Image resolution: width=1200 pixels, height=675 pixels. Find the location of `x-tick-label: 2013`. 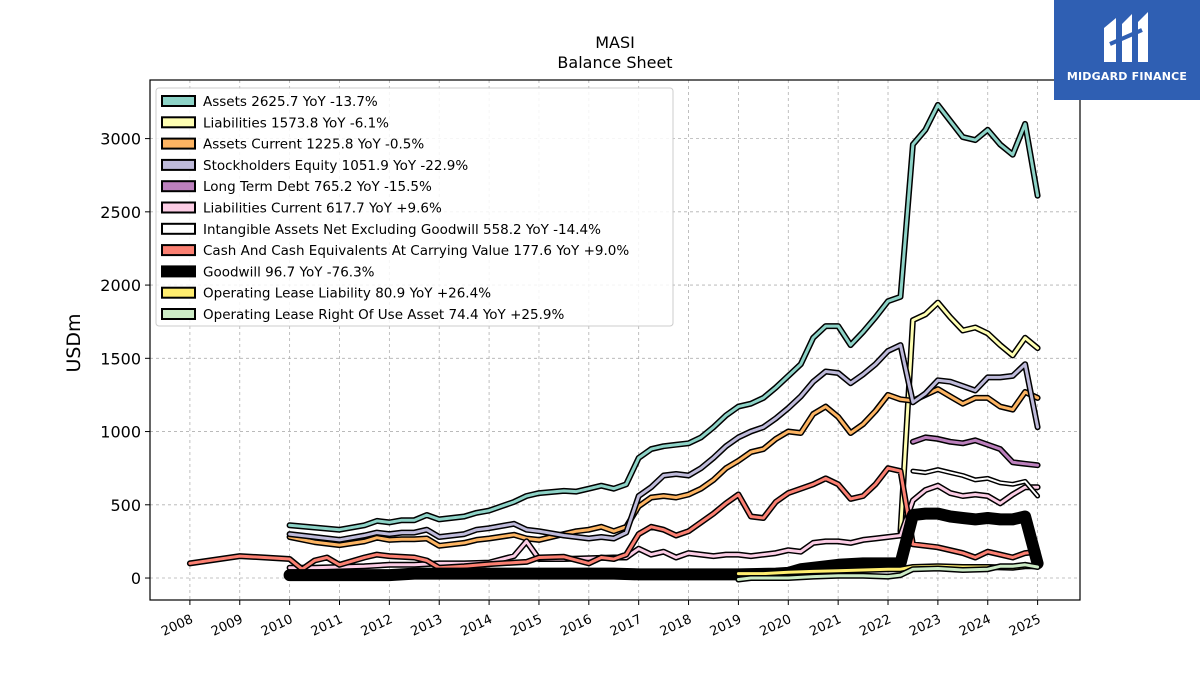

x-tick-label: 2013 is located at coordinates (427, 626).